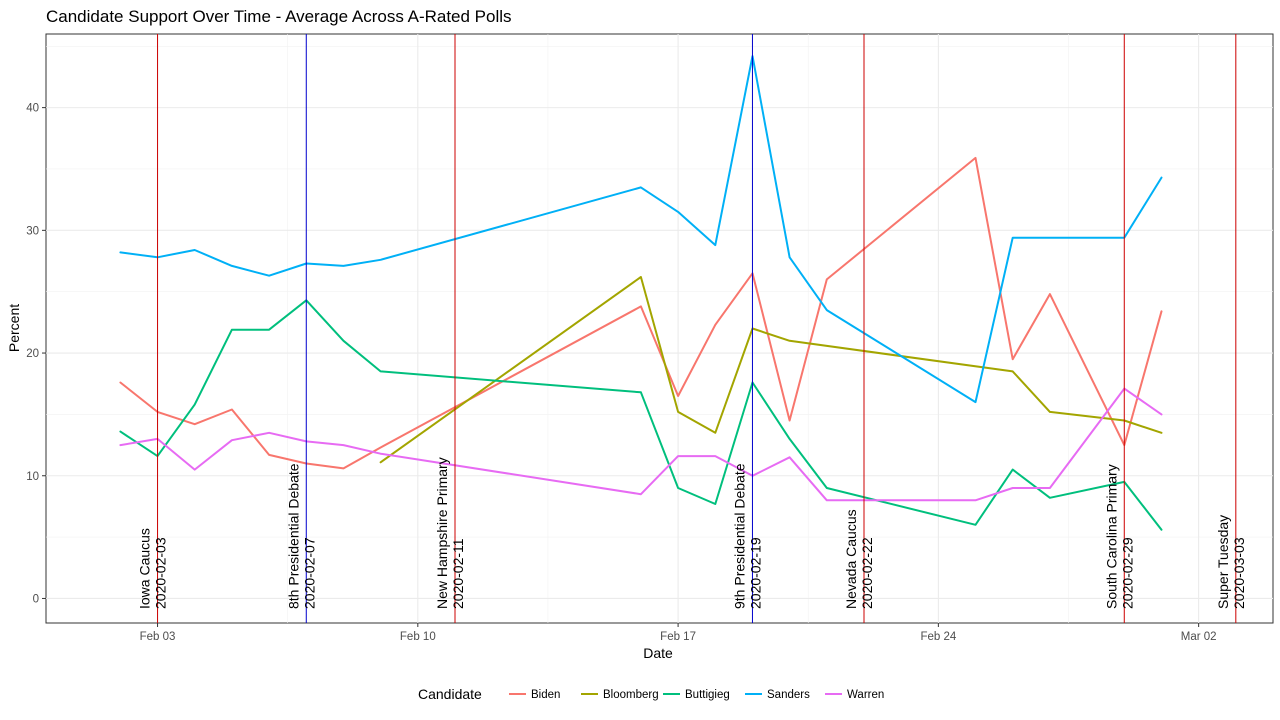  Describe the element at coordinates (1223, 562) in the screenshot. I see `event-name-label: Super Tuesday` at that location.